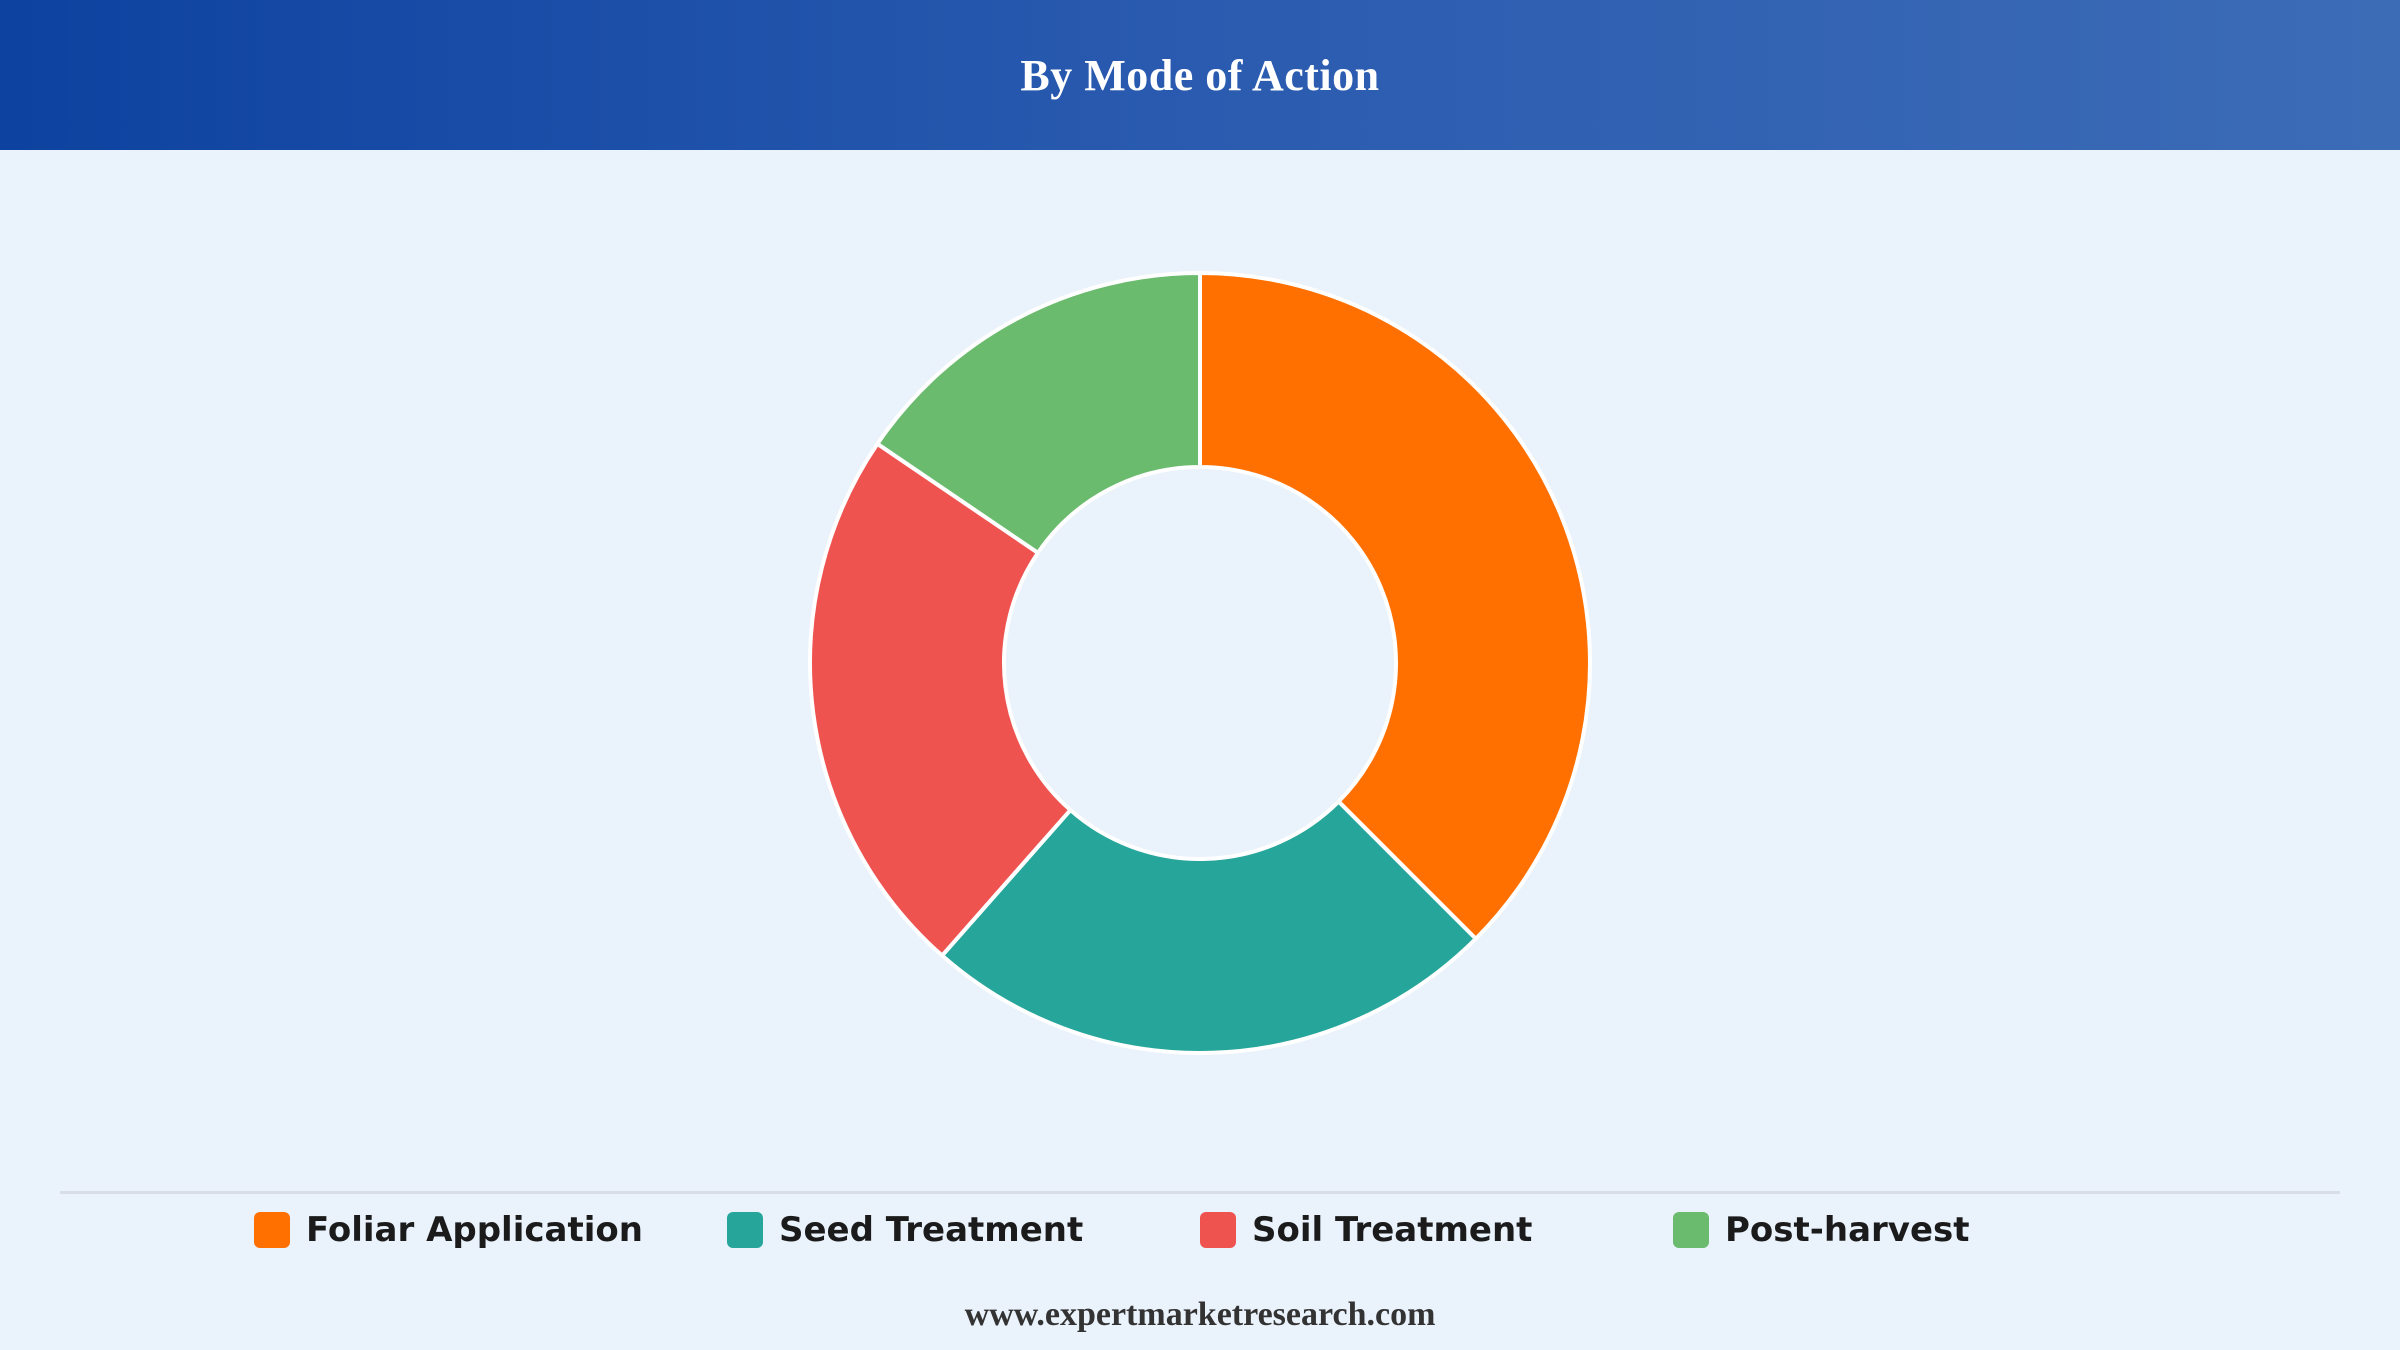 Image resolution: width=2400 pixels, height=1350 pixels. I want to click on slice-foliar-application, so click(1395, 606).